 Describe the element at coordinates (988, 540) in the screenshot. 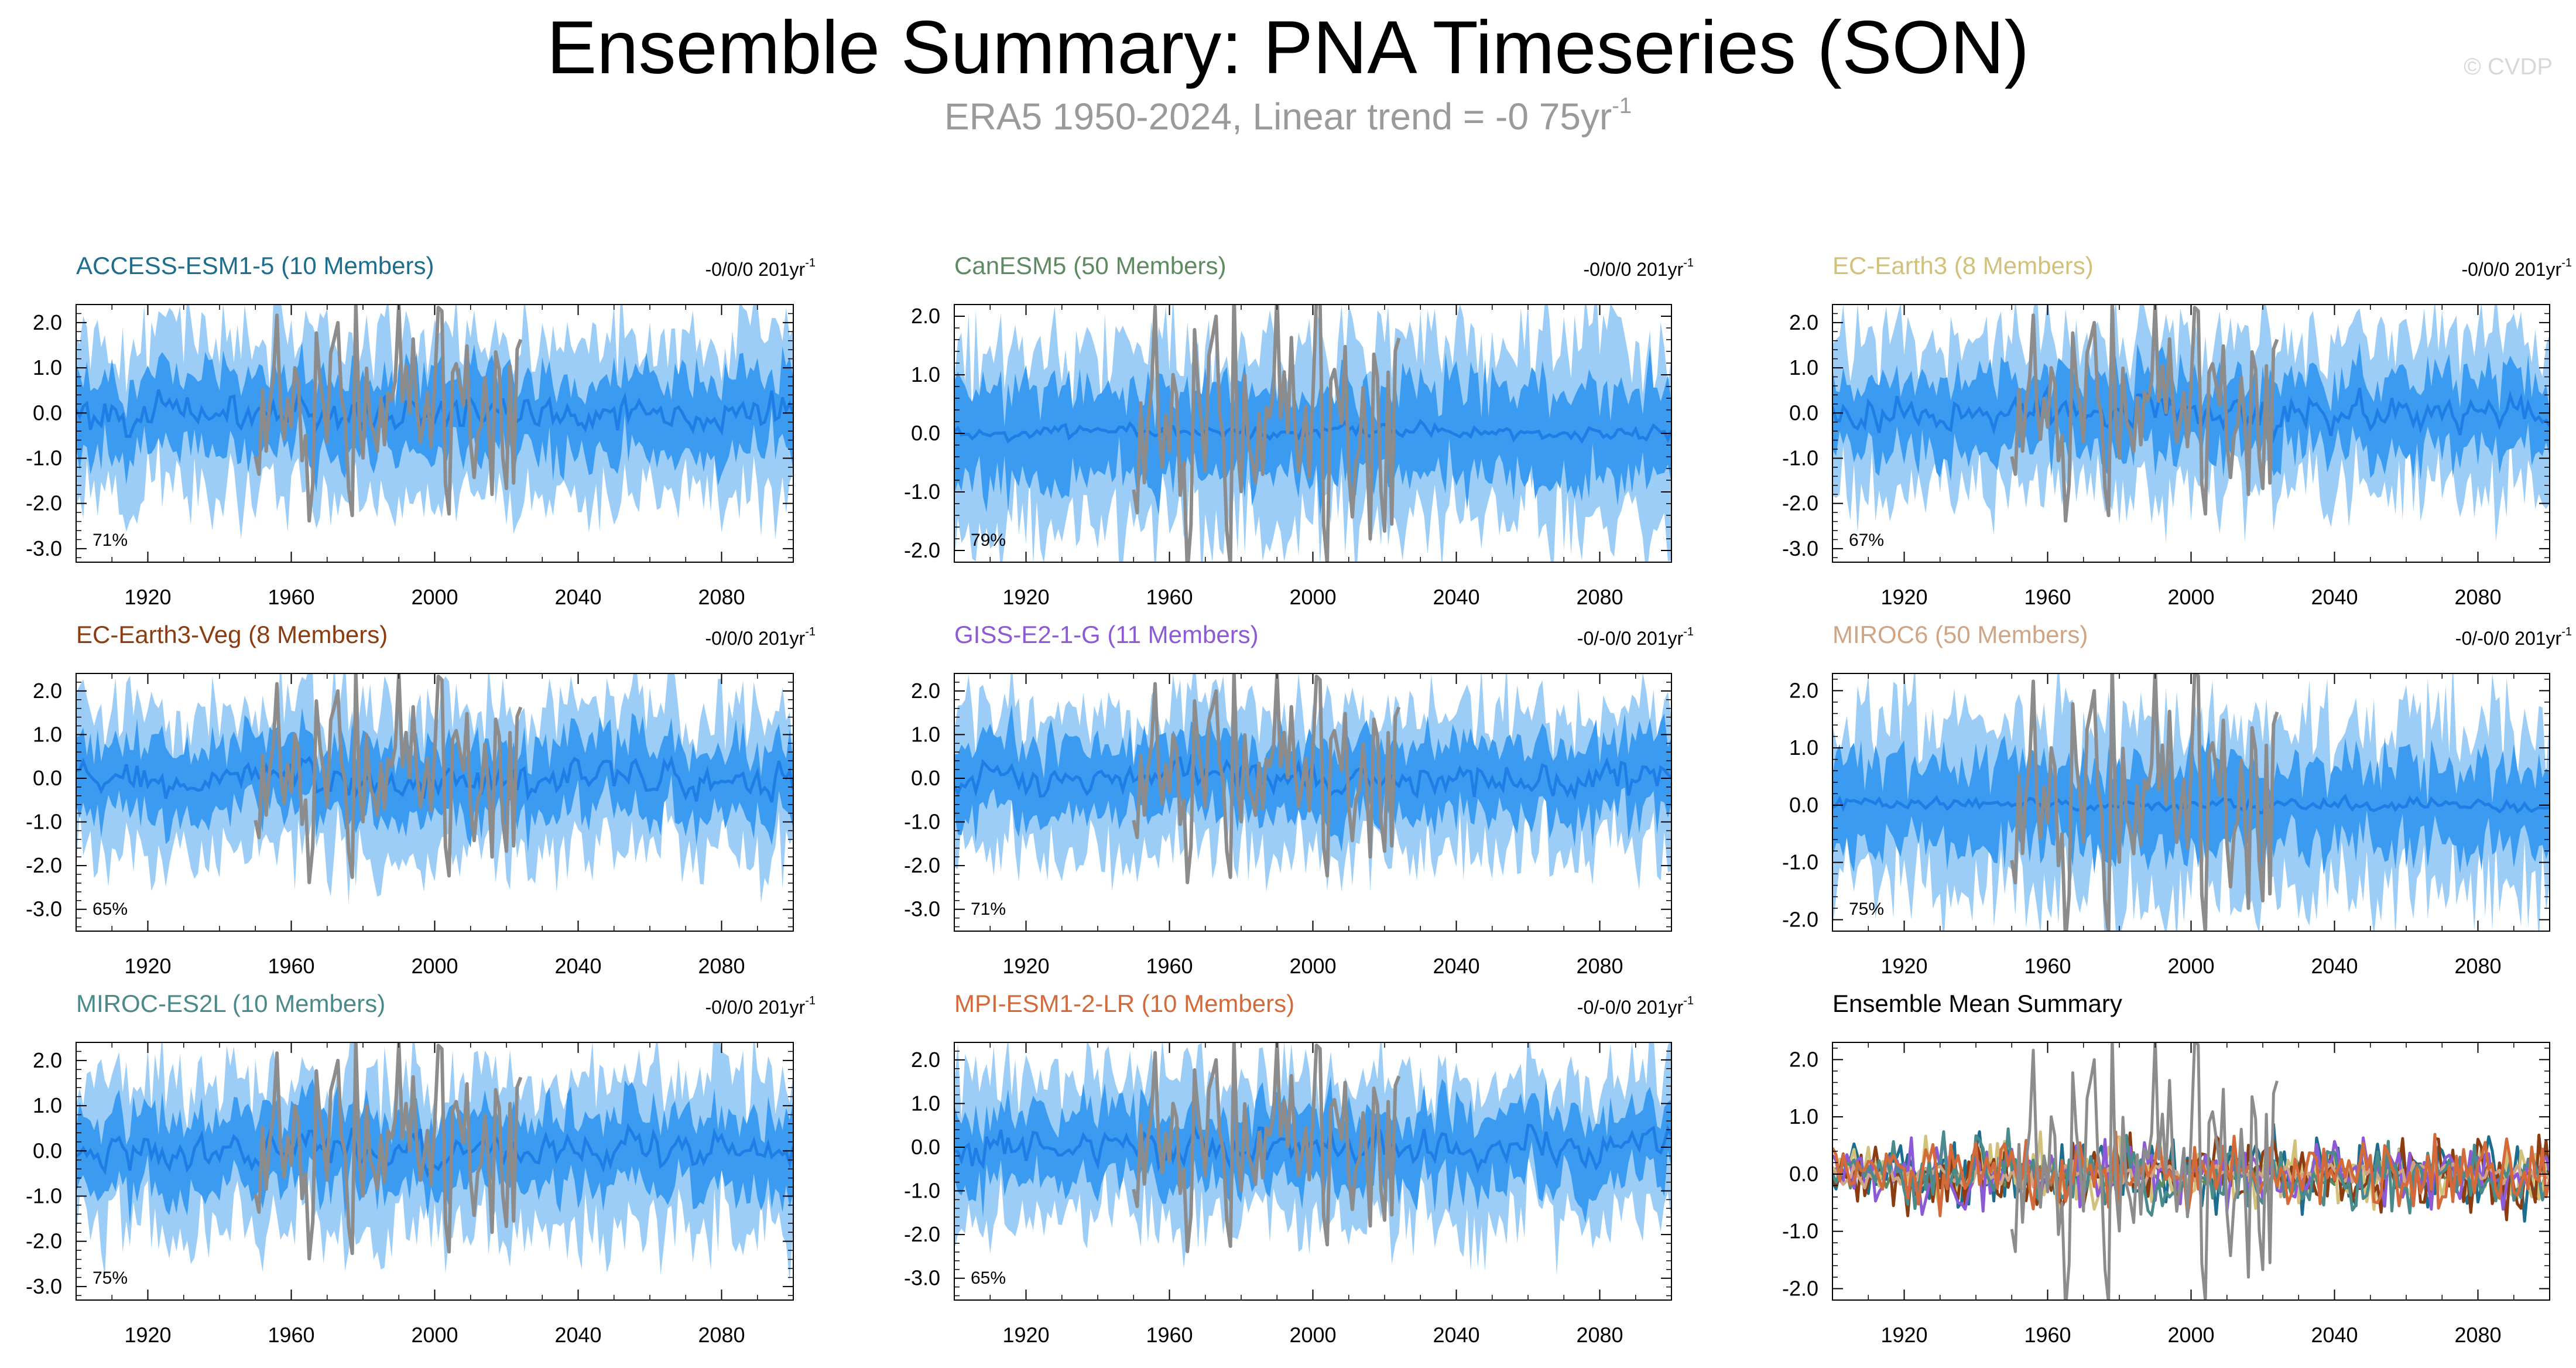

I see `percent-label: 79%` at that location.